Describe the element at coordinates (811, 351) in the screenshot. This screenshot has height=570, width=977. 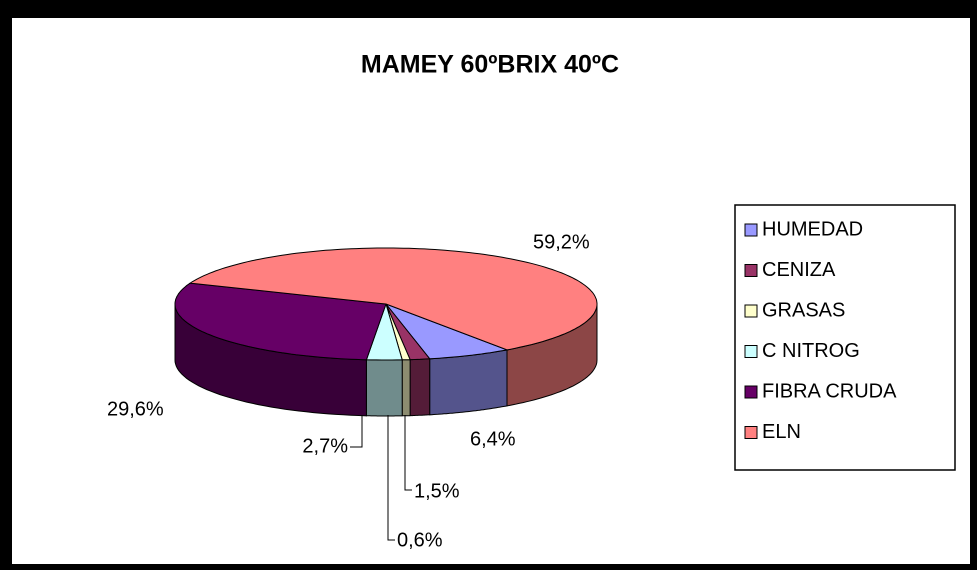
I see `legend-label: C NITROG` at that location.